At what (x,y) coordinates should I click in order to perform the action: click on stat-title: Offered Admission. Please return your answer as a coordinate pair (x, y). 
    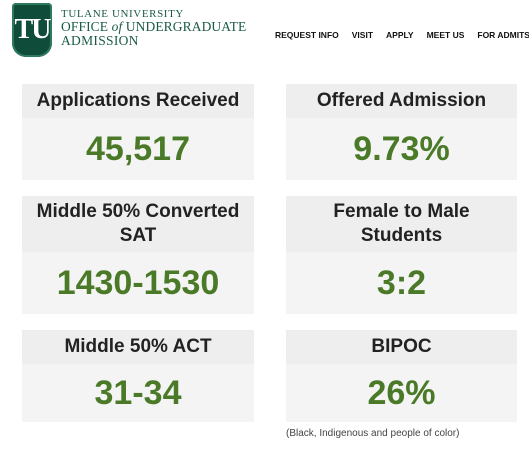
    Looking at the image, I should click on (401, 101).